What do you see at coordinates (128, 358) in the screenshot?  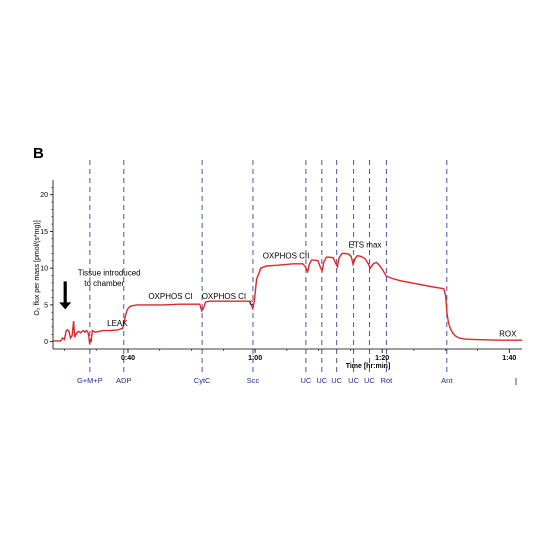 I see `x-tick-label: 0:40` at bounding box center [128, 358].